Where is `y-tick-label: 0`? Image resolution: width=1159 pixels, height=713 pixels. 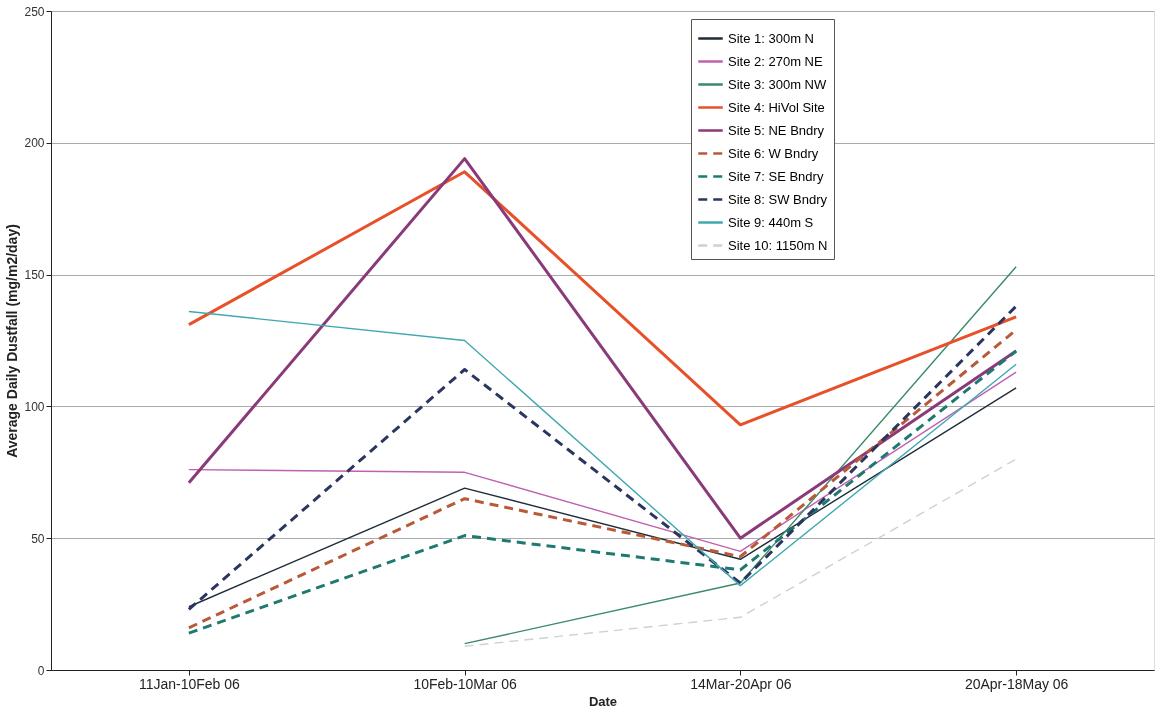
y-tick-label: 0 is located at coordinates (41, 670).